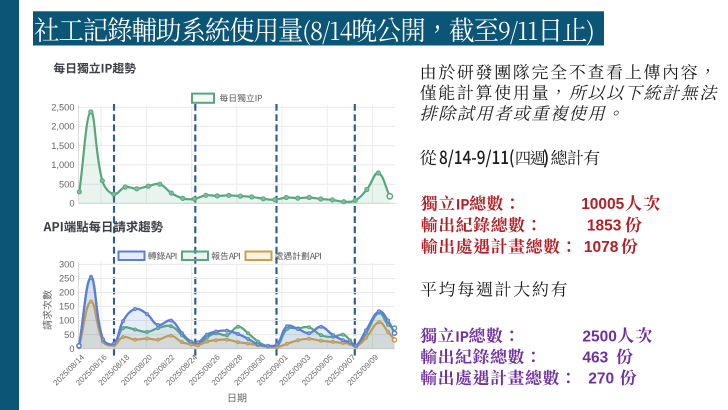 The image size is (728, 410). Describe the element at coordinates (62, 146) in the screenshot. I see `svg-text: 1,500` at that location.